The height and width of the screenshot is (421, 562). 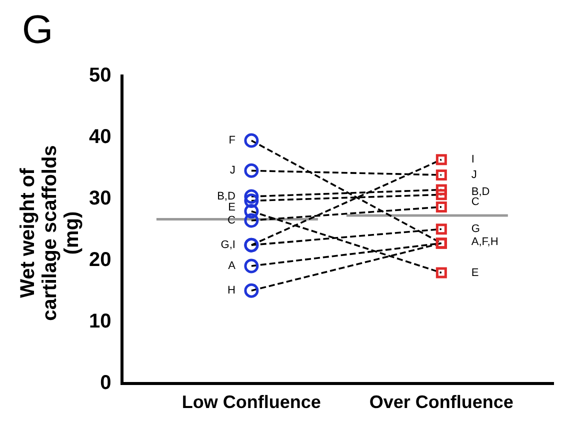 What do you see at coordinates (38, 30) in the screenshot?
I see `chart-title: G` at bounding box center [38, 30].